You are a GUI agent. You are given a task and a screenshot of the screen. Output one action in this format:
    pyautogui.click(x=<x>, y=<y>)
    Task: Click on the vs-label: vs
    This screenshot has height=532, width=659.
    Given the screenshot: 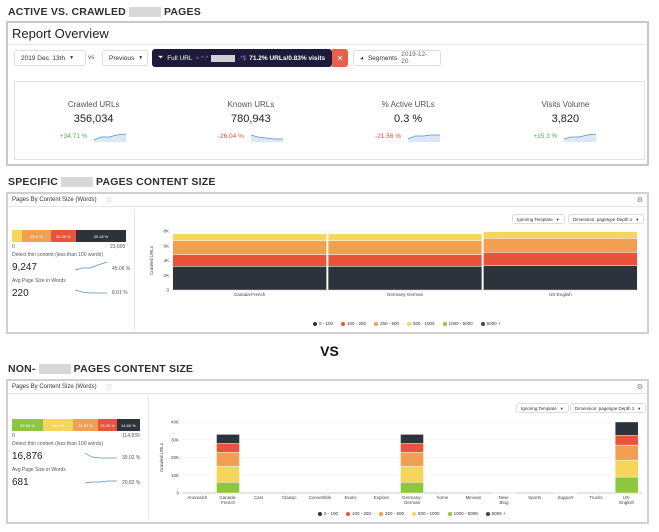 What is the action you would take?
    pyautogui.click(x=91, y=57)
    